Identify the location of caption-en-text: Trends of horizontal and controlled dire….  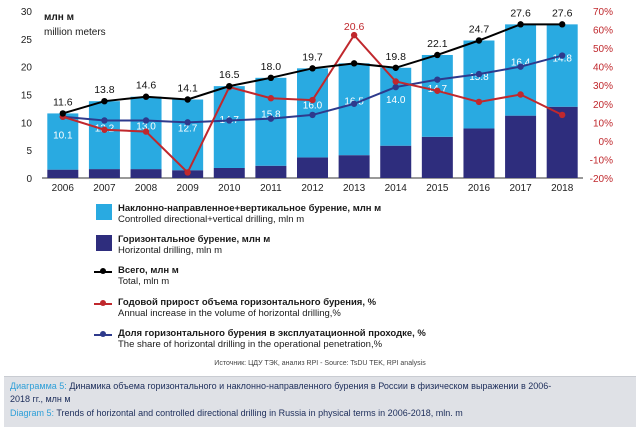
(259, 413).